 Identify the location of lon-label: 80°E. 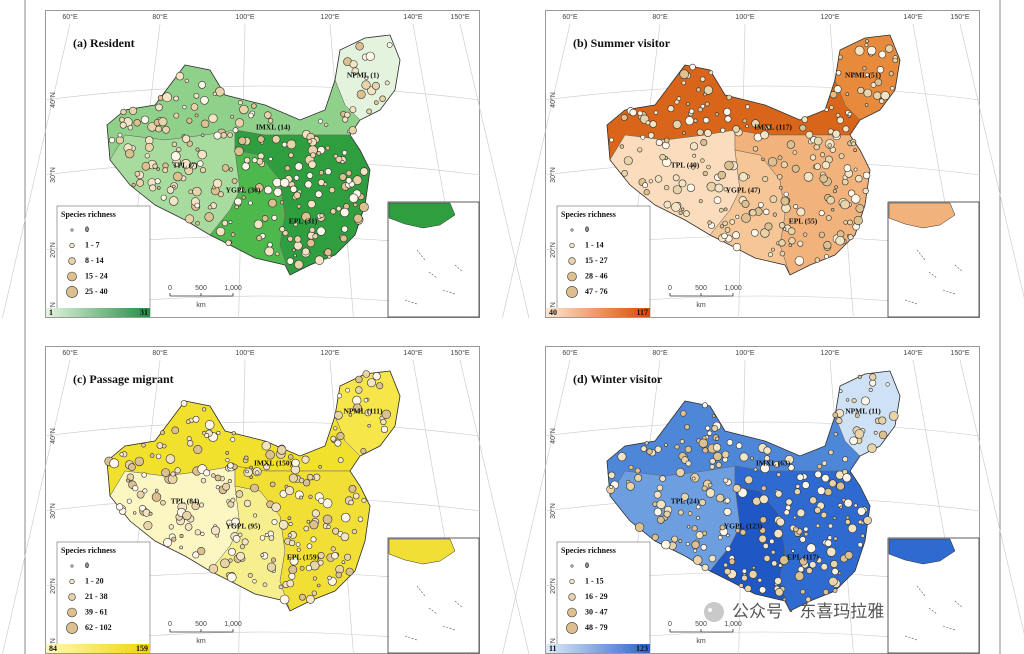
(160, 353).